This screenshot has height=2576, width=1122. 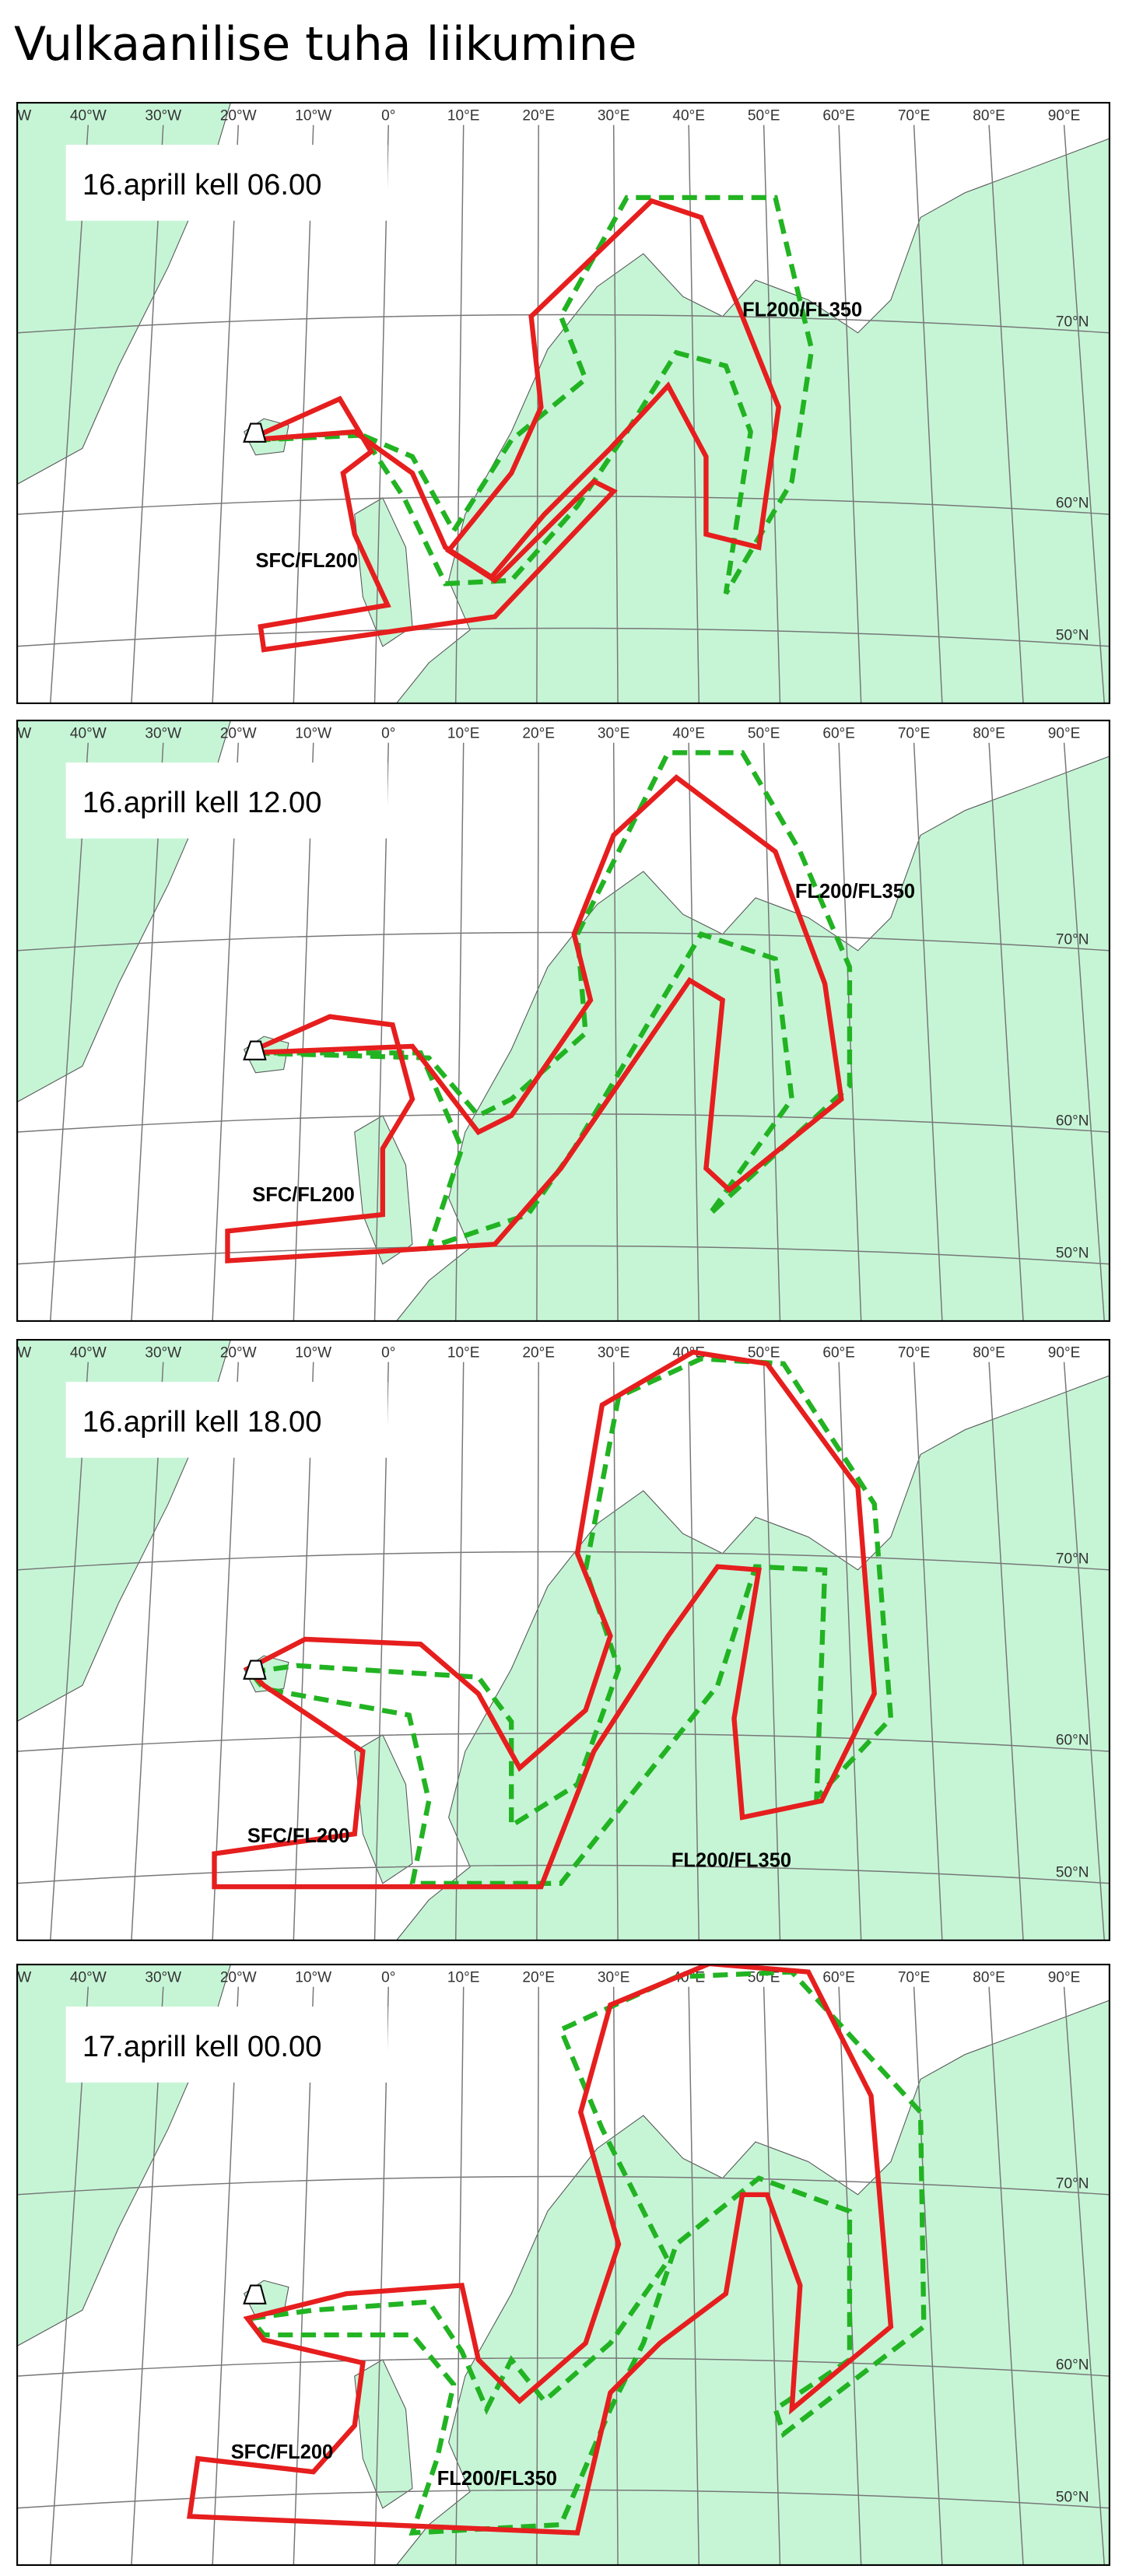 What do you see at coordinates (838, 115) in the screenshot?
I see `lon-label: 60°E` at bounding box center [838, 115].